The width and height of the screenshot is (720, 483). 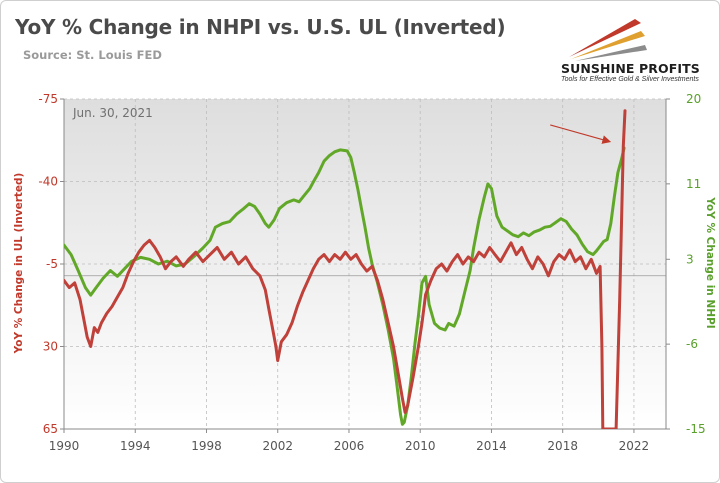 I want to click on y-left-tick-label: -75, so click(x=48, y=99).